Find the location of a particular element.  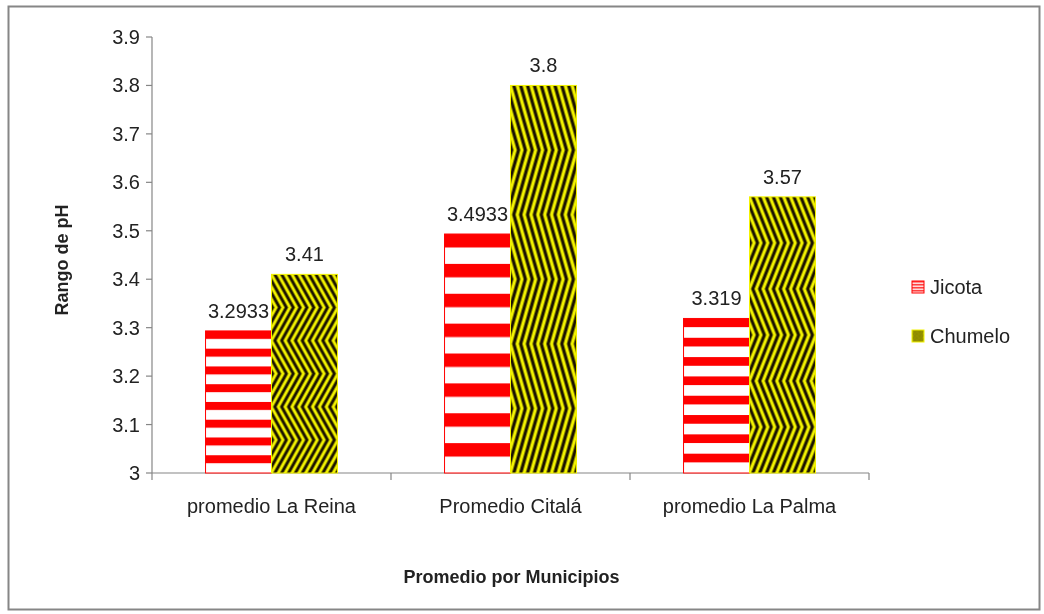

data-label: 3.41 is located at coordinates (304, 254).